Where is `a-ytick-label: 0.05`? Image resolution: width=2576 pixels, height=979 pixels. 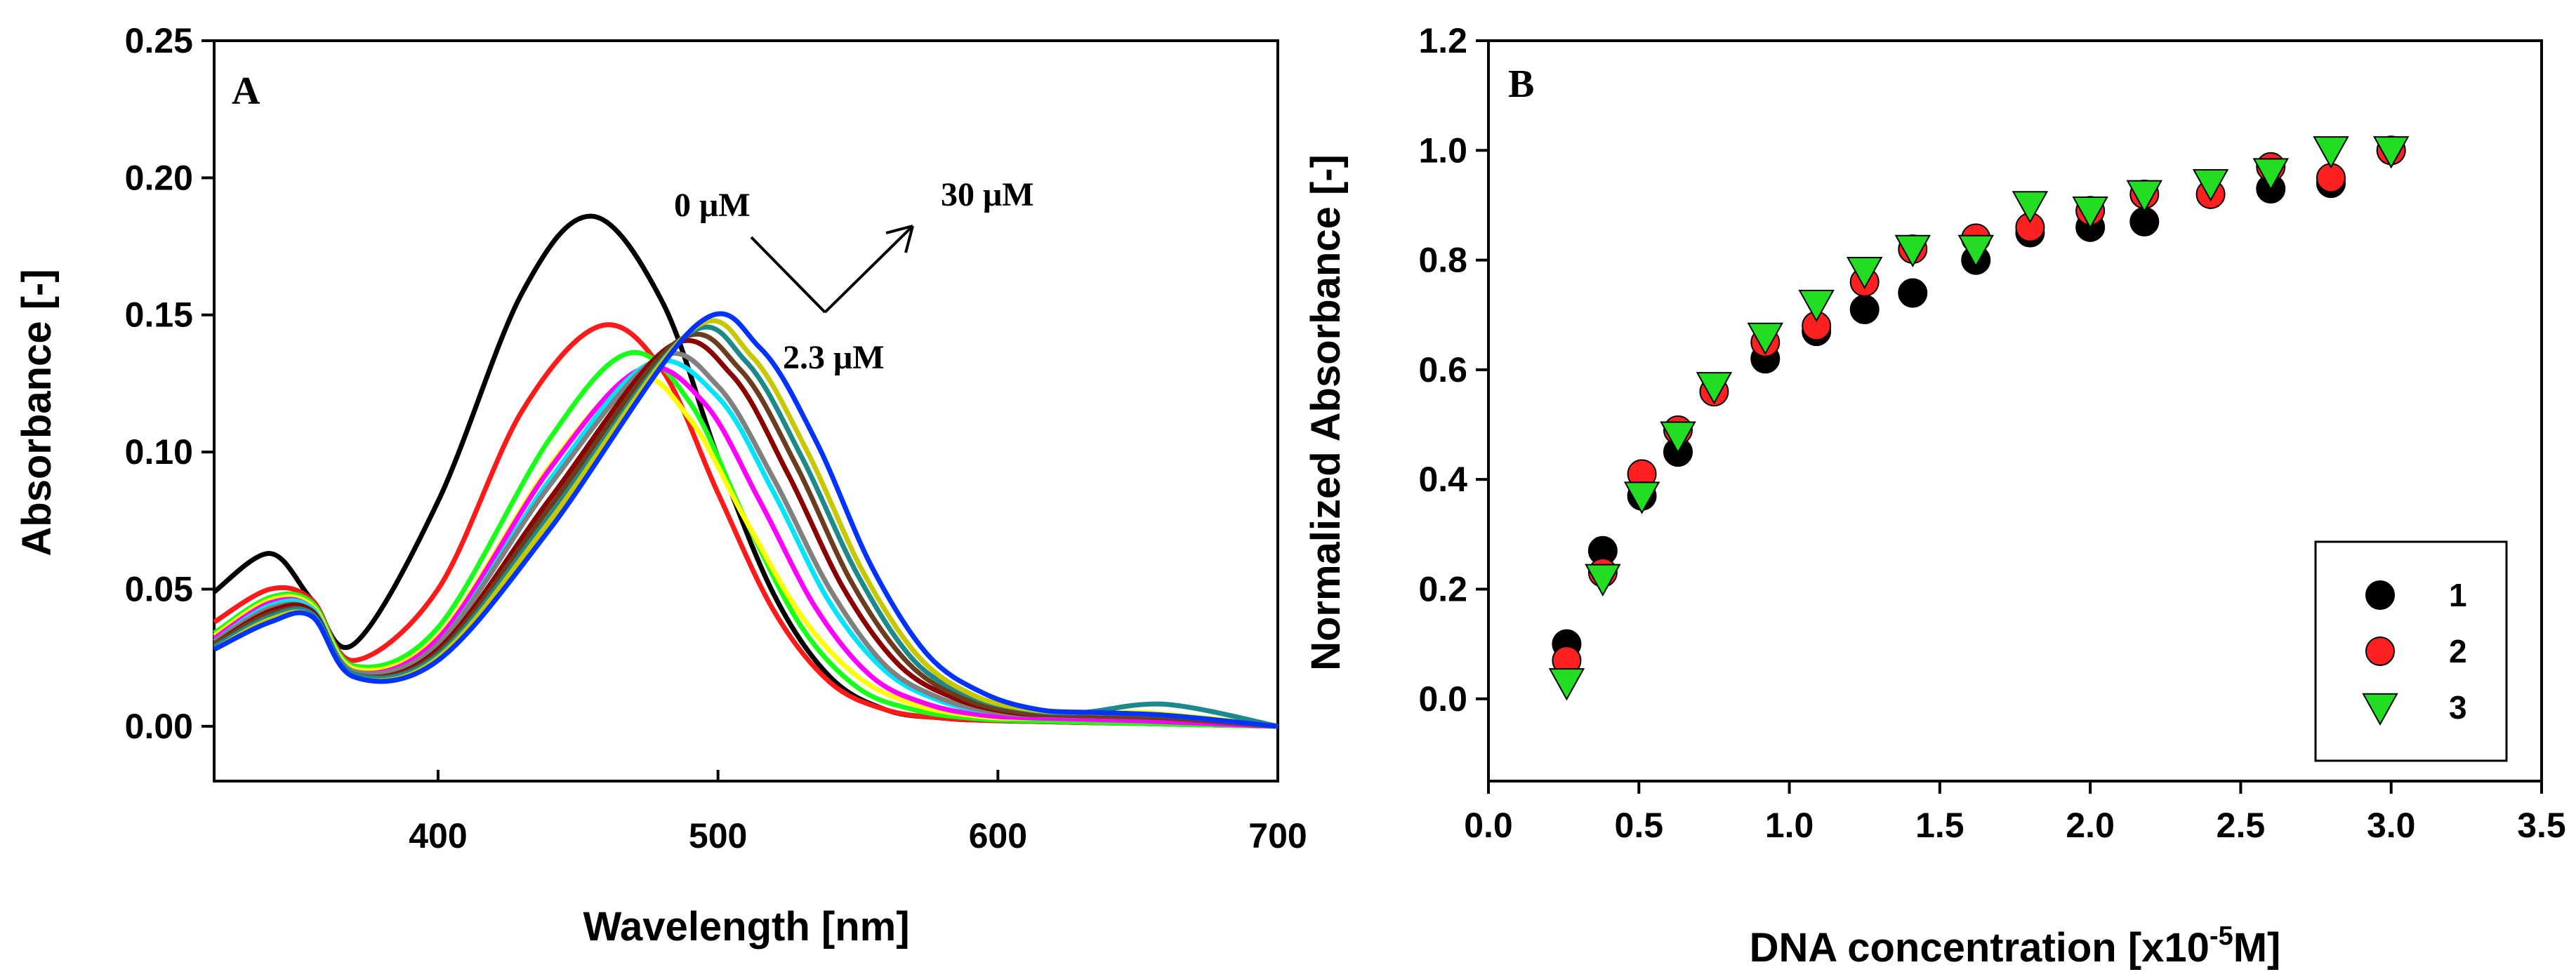
a-ytick-label: 0.05 is located at coordinates (159, 588).